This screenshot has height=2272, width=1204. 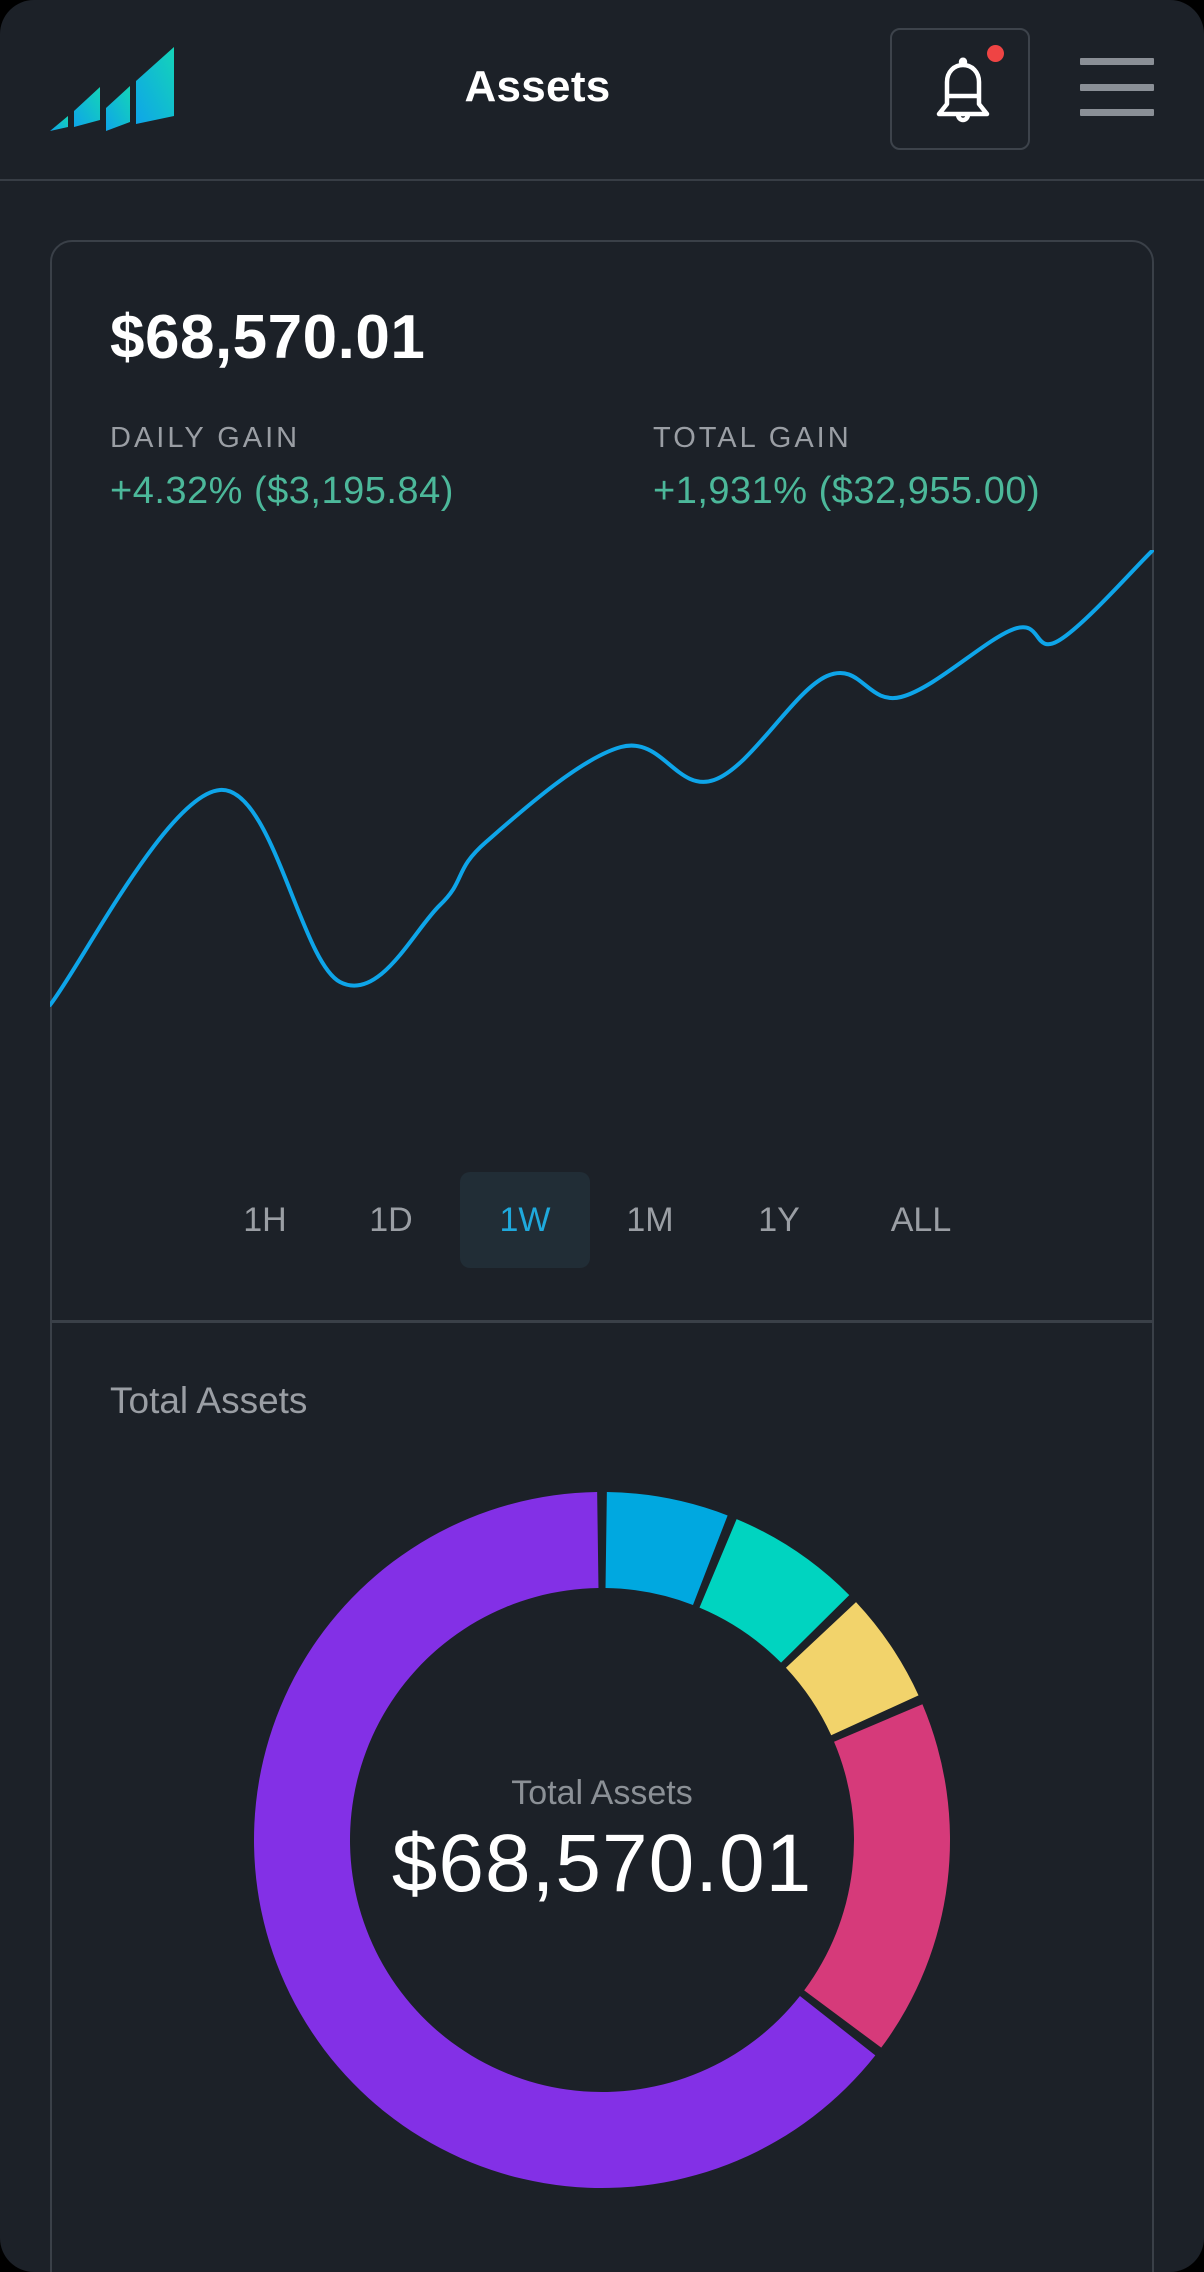 What do you see at coordinates (268, 337) in the screenshot?
I see `portfolio-balance: $68,570.01` at bounding box center [268, 337].